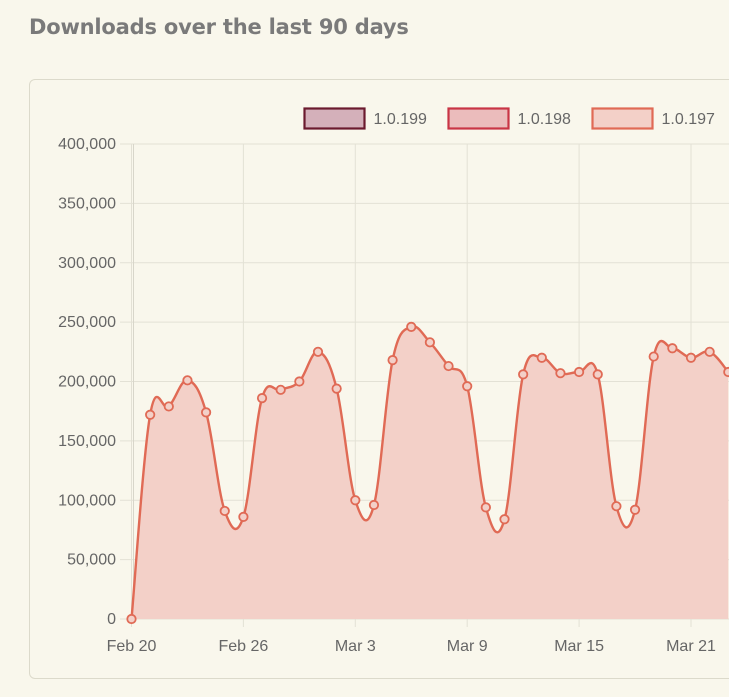  I want to click on x-tick-label: Mar 21, so click(691, 646).